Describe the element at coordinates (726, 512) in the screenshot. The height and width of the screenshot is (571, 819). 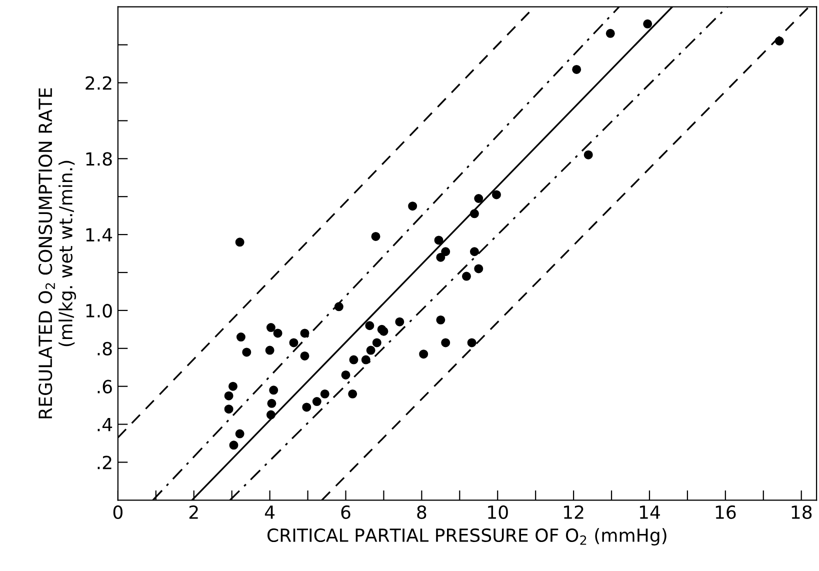
I see `x-tick-label: 16` at that location.